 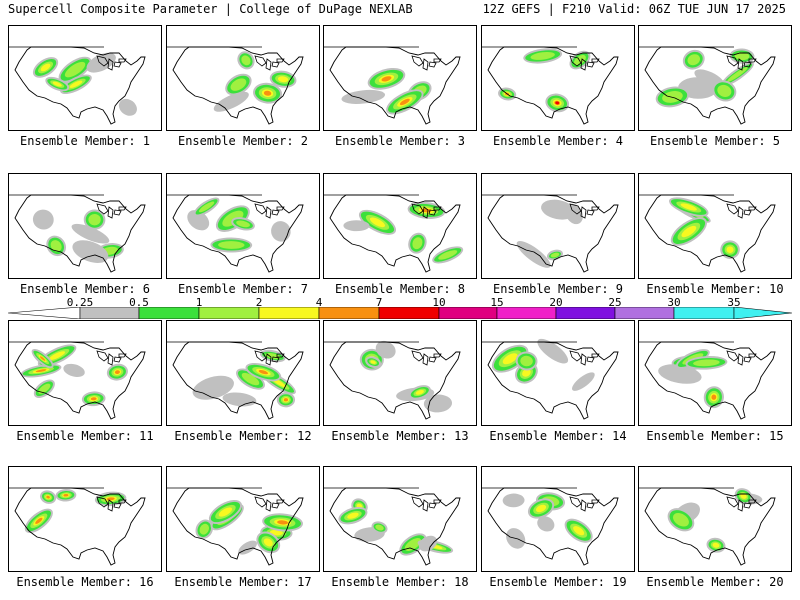 I want to click on ensemble-member-label: Ensemble Member: 19, so click(x=558, y=582).